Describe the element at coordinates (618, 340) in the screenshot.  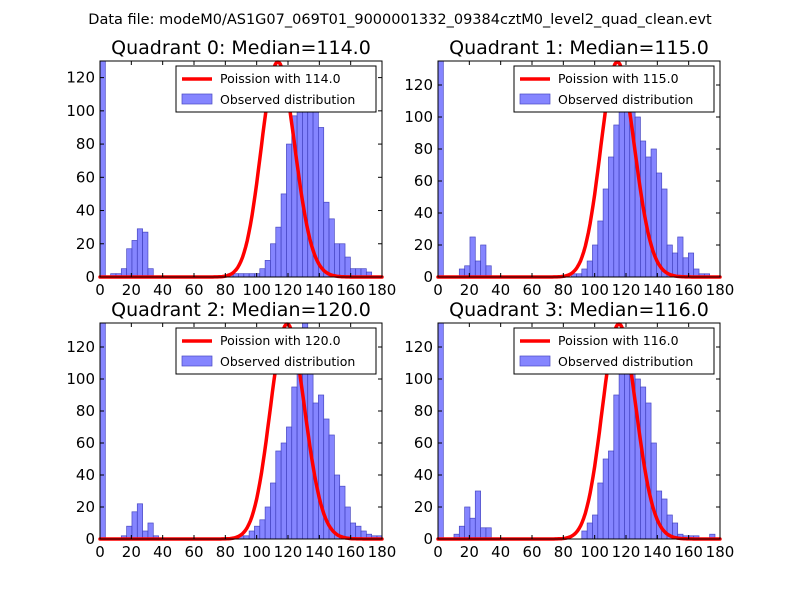
I see `legend-fit-label: Poission with 116.0` at that location.